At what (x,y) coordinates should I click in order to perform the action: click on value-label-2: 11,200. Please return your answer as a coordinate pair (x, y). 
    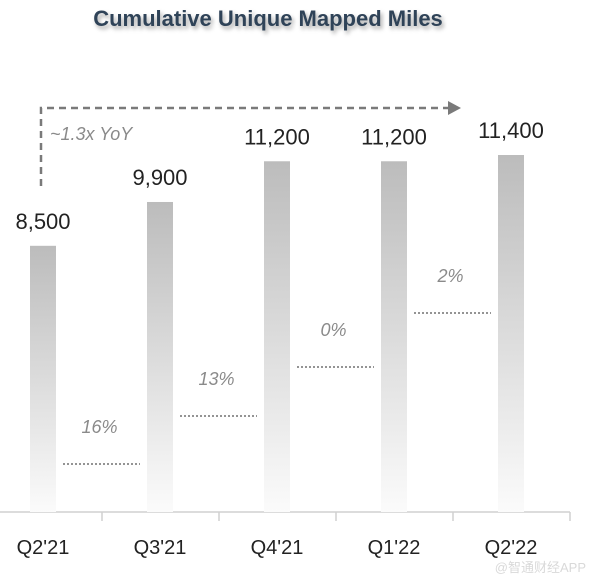
    Looking at the image, I should click on (277, 136).